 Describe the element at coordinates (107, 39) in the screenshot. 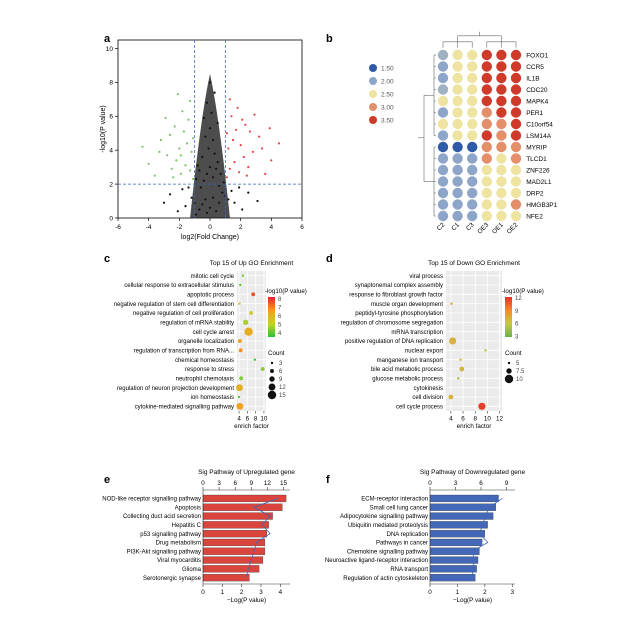

I see `panel-label-a: a` at that location.